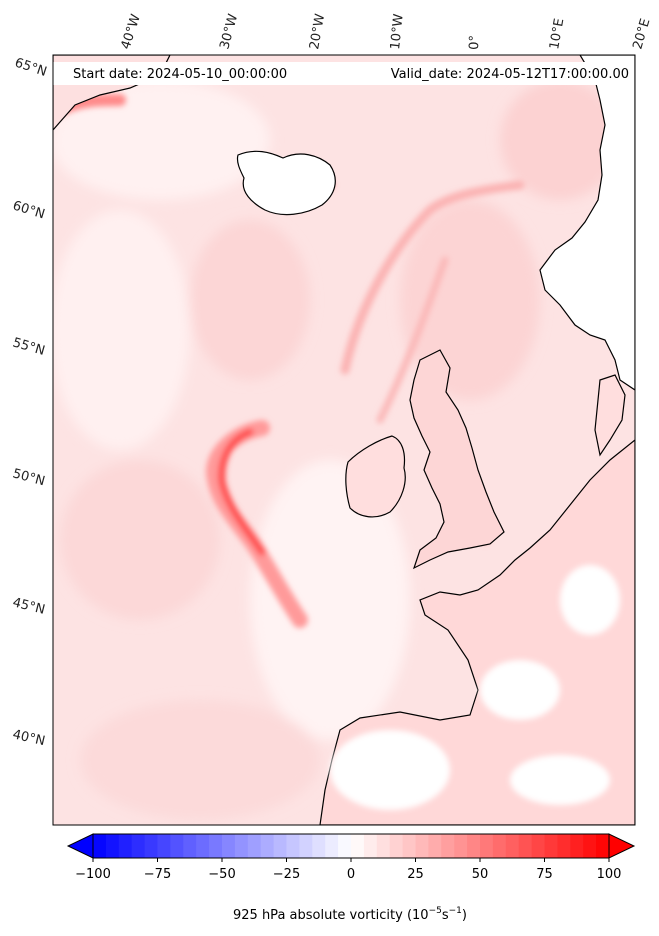  I want to click on colorbar-tick-label: 0, so click(351, 874).